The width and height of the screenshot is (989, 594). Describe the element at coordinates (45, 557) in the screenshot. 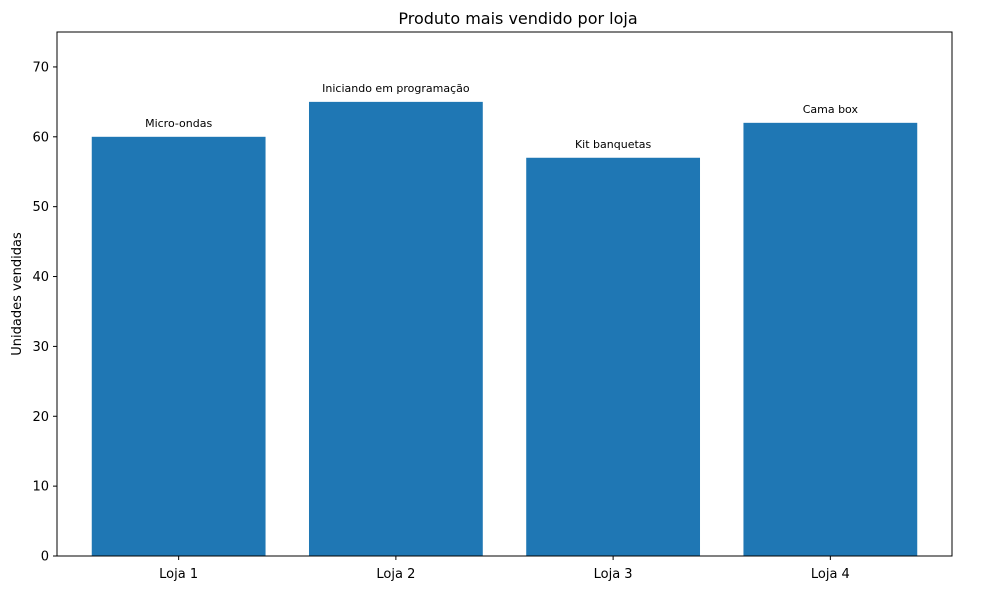

I see `y-tick-label-0: 0` at that location.